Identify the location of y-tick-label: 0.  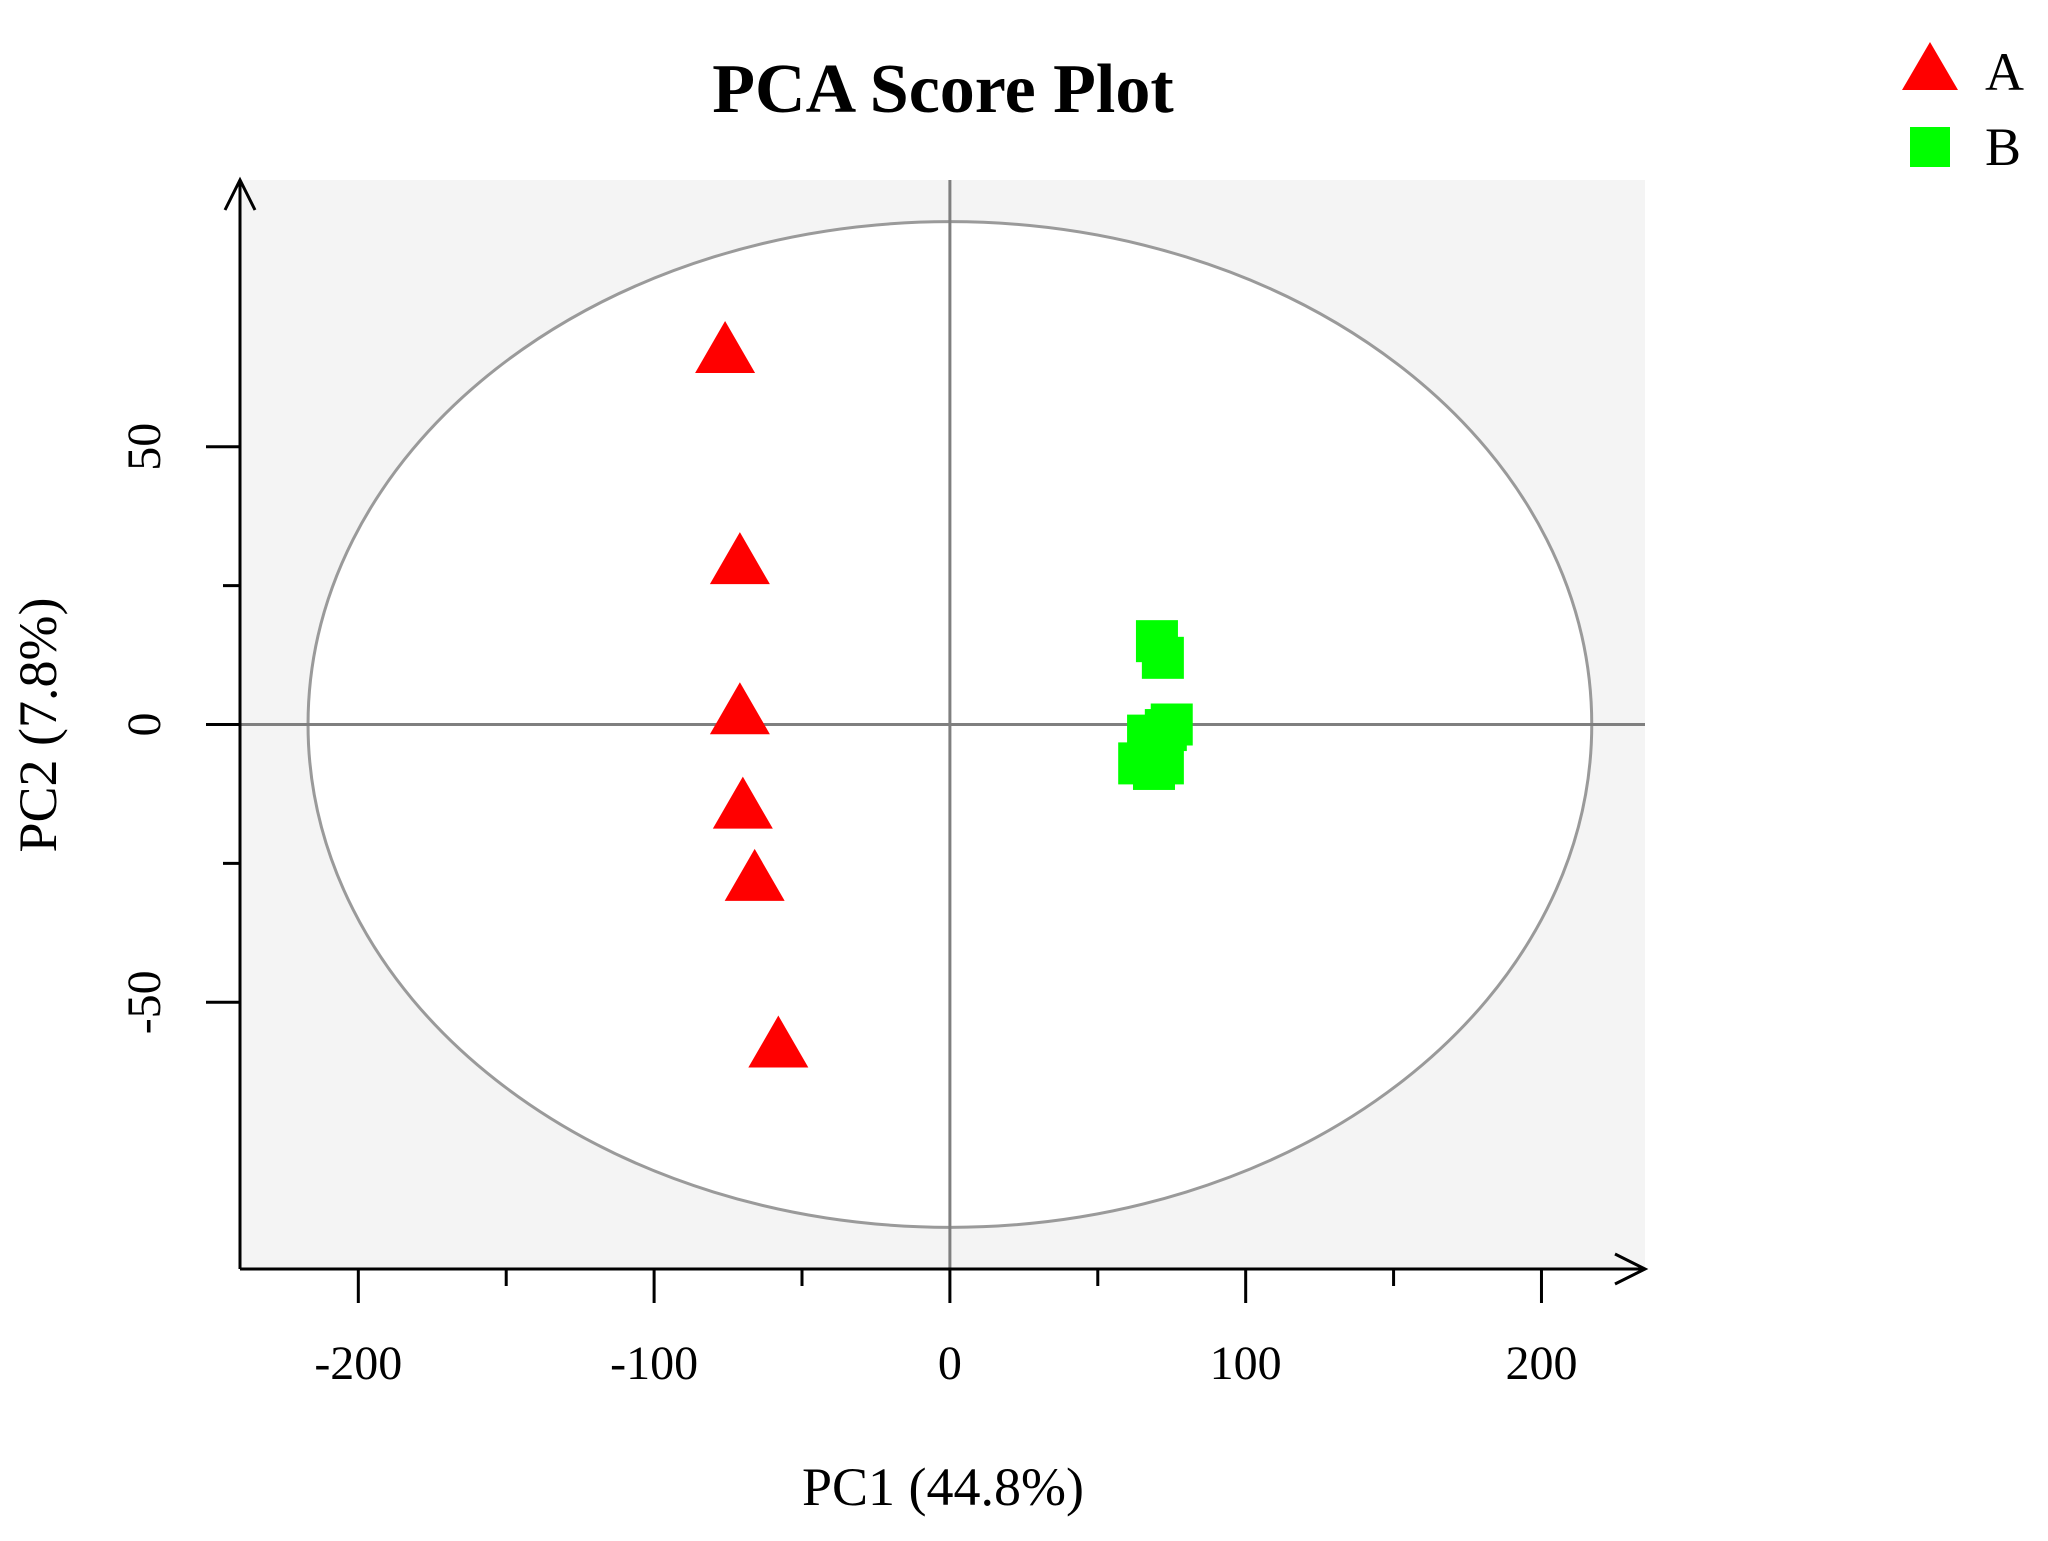
(144, 725).